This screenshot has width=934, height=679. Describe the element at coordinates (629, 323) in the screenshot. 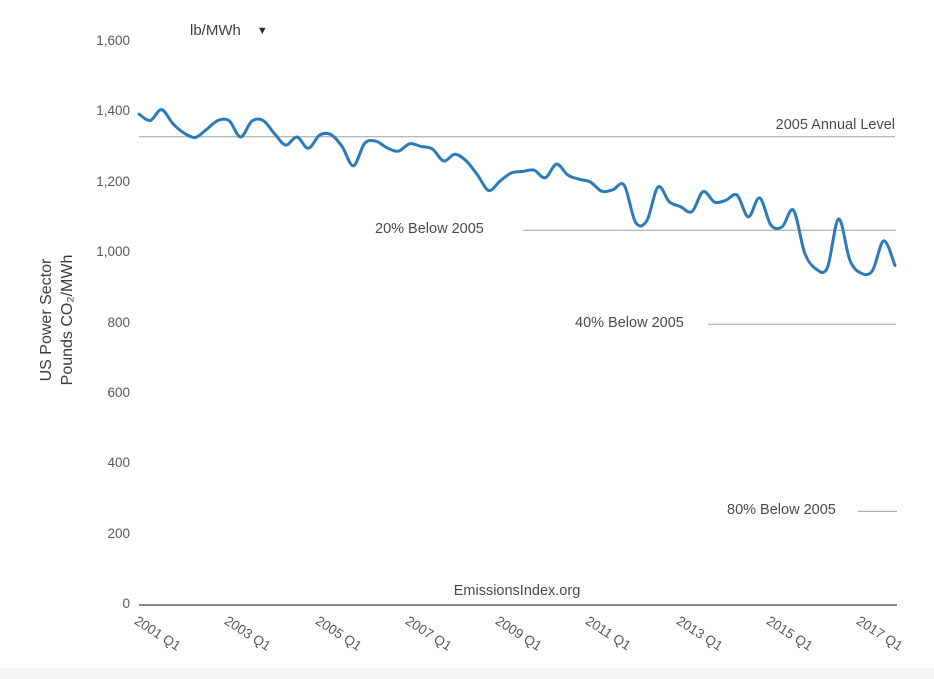

I see `reference-line-label: 40% Below 2005` at that location.